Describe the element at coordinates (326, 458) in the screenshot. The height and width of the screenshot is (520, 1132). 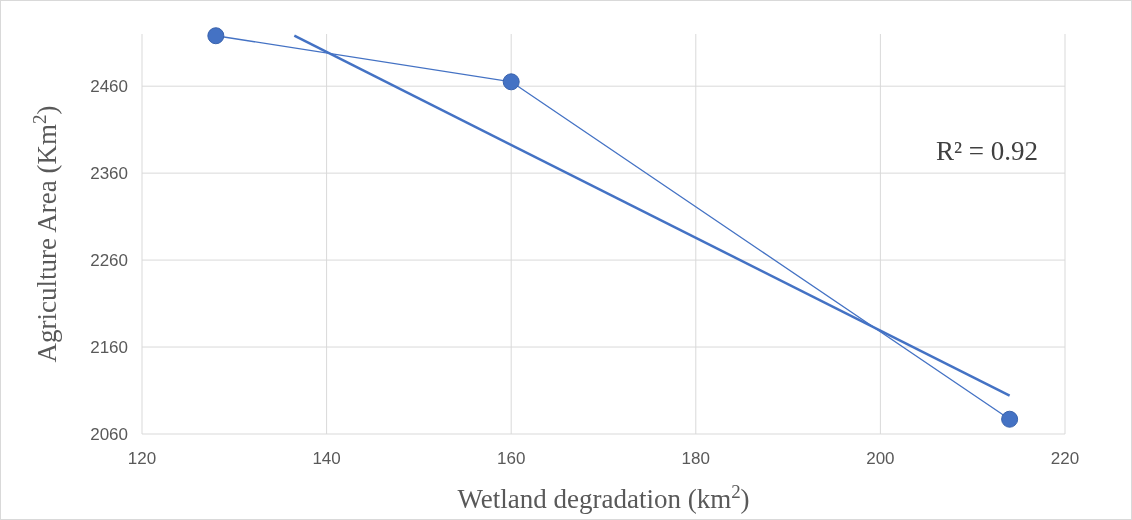
I see `x-tick-label: 140` at that location.